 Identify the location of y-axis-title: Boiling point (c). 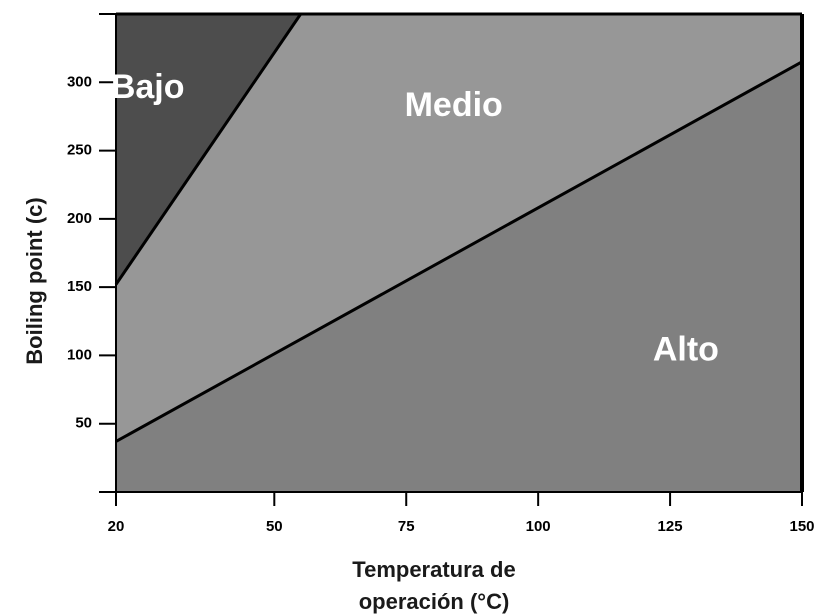
(34, 280).